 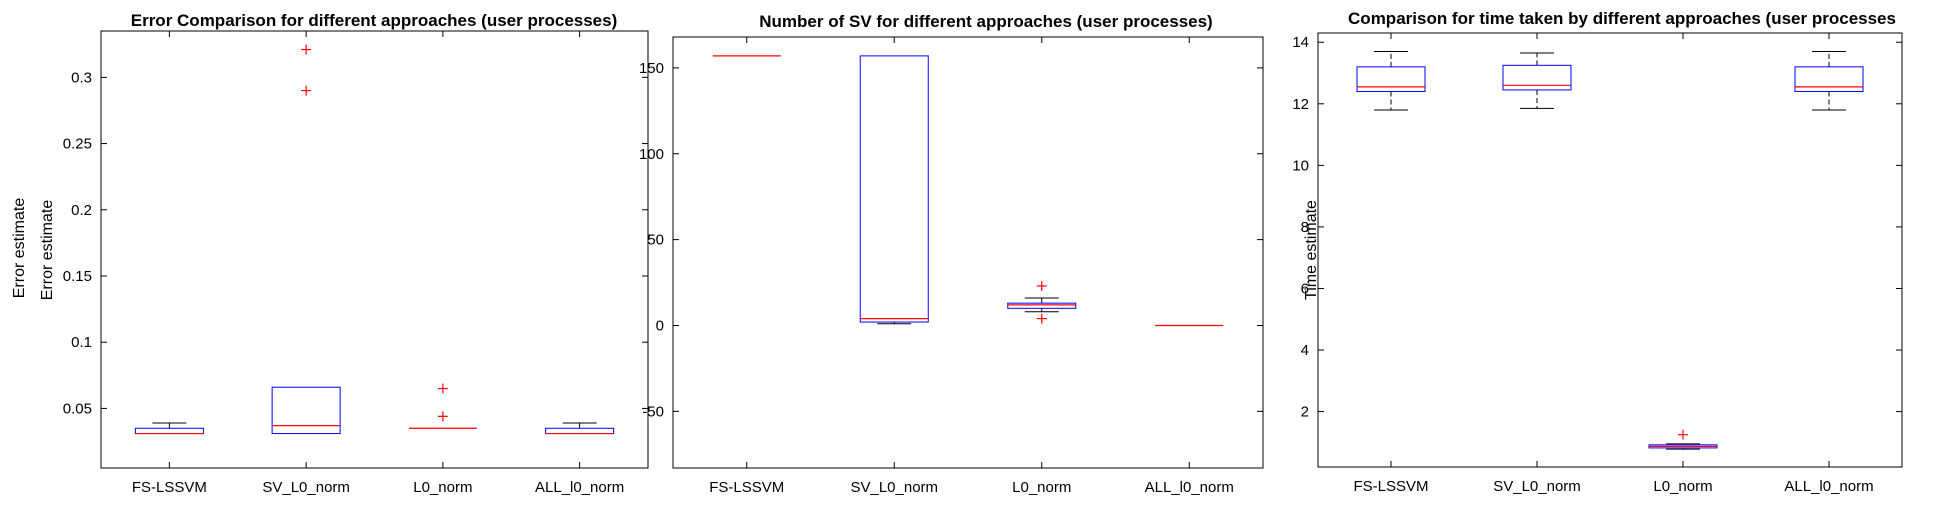 I want to click on y-tick-label: 0.1, so click(x=81, y=342).